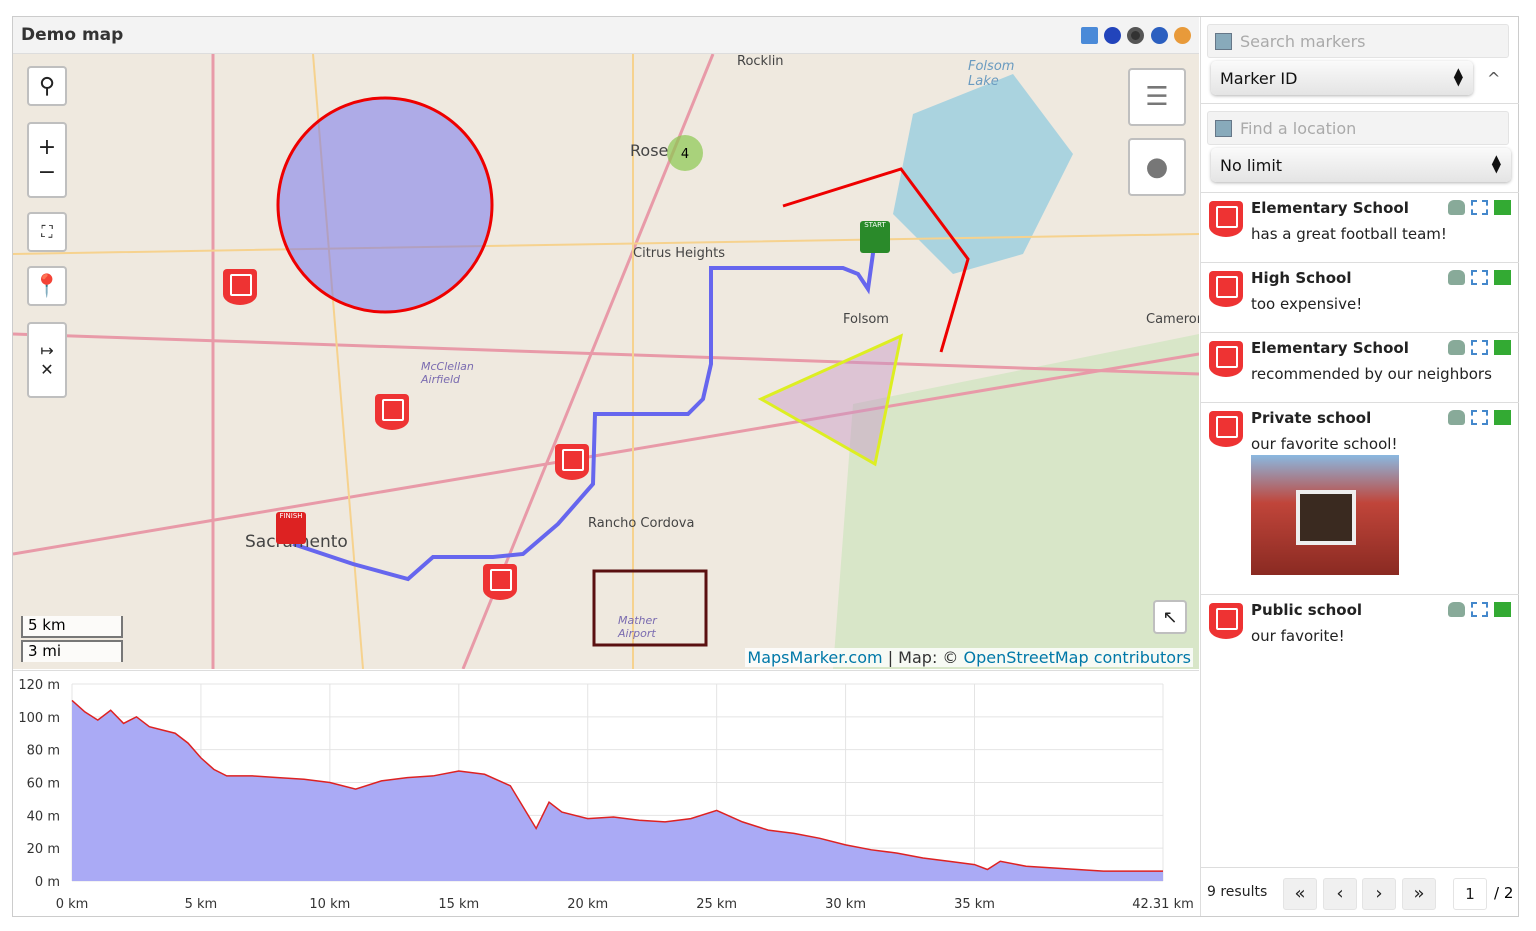  I want to click on expand-arrow-icon: ↦, so click(47, 350).